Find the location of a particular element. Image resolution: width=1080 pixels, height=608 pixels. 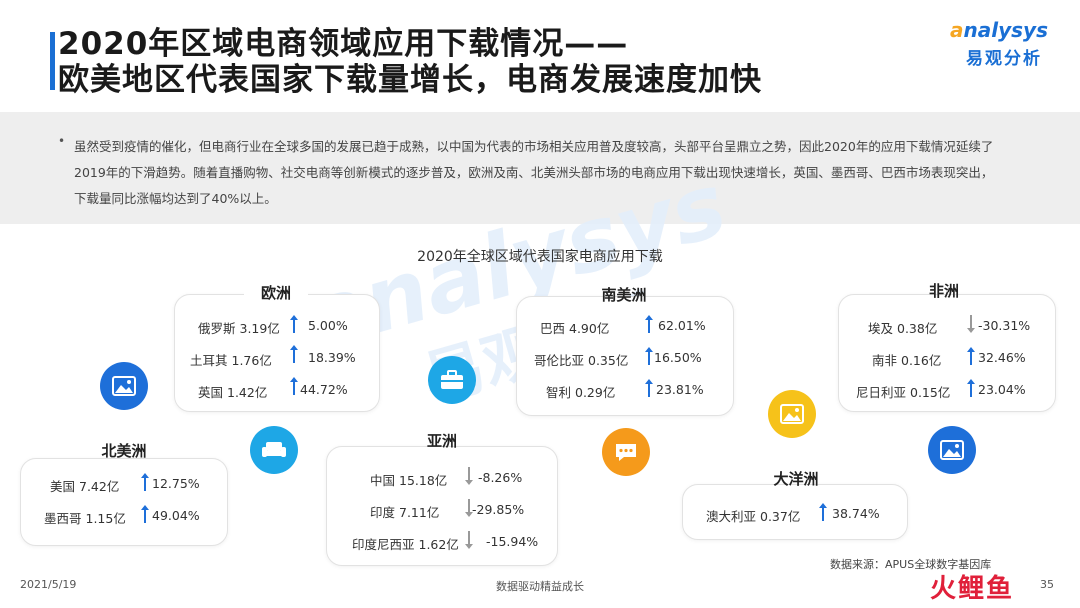

growth-value: 62.01% is located at coordinates (682, 325).